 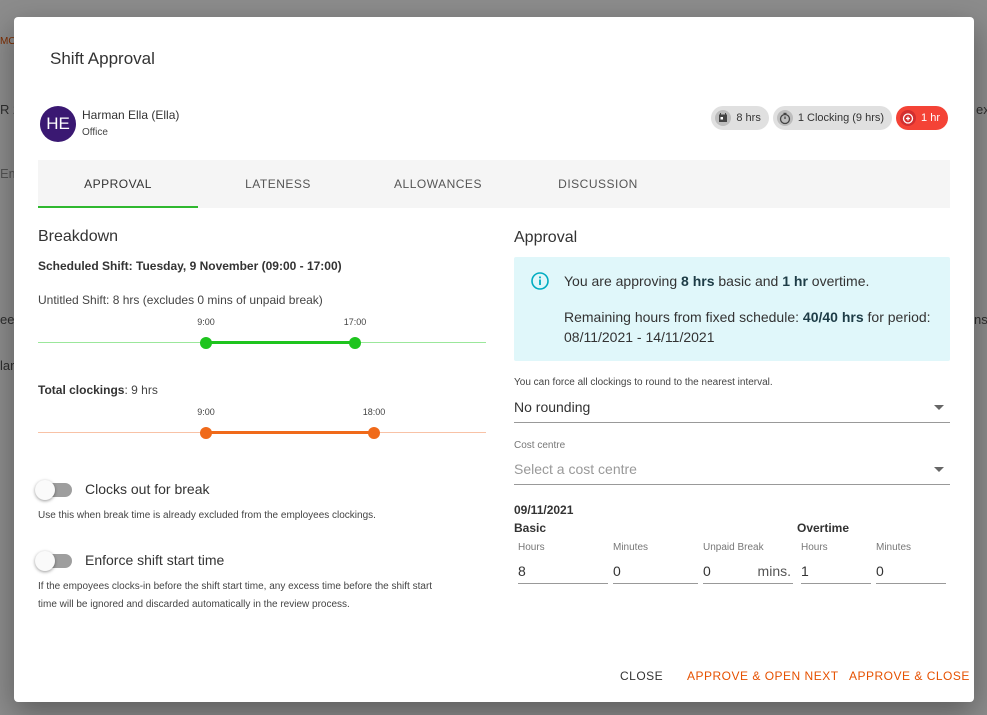 What do you see at coordinates (102, 58) in the screenshot?
I see `dialog-title: Shift Approval` at bounding box center [102, 58].